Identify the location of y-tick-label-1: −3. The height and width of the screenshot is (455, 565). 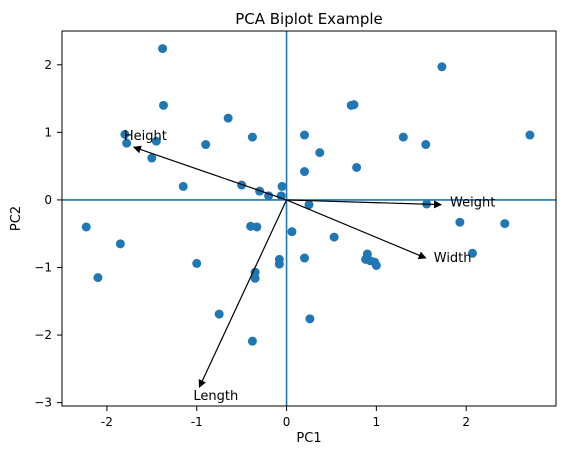
(43, 403).